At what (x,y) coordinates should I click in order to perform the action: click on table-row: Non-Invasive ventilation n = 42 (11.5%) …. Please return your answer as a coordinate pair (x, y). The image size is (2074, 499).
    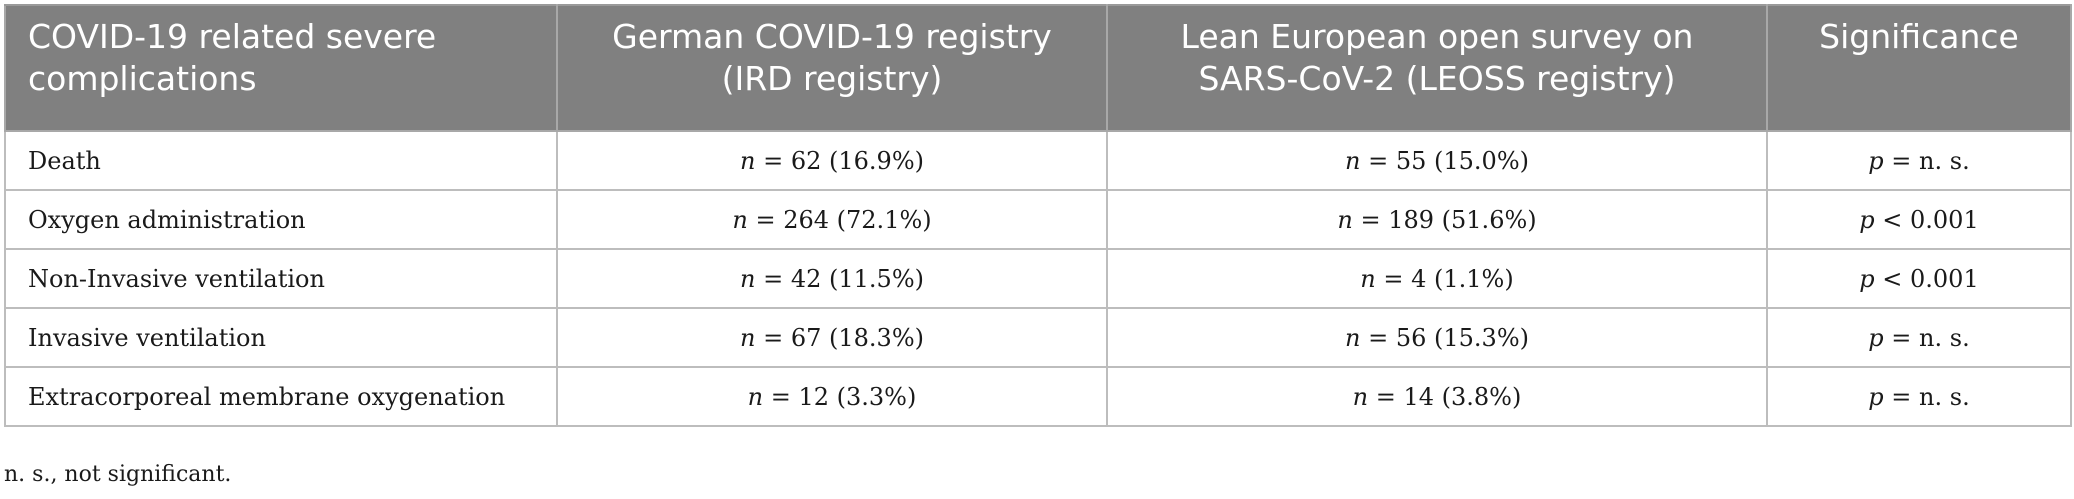
    Looking at the image, I should click on (1038, 278).